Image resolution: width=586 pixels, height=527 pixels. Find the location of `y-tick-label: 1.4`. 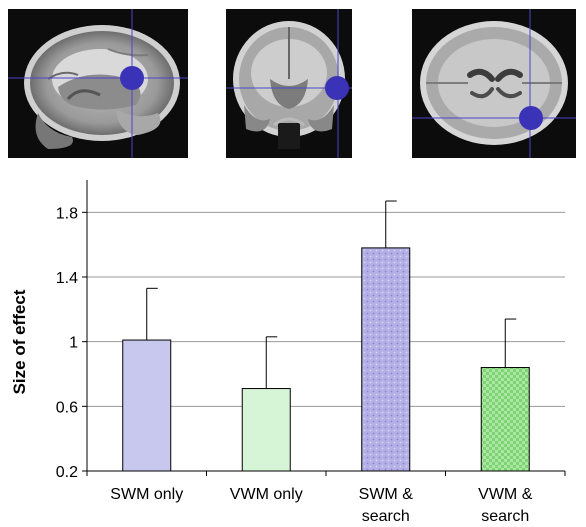

y-tick-label: 1.4 is located at coordinates (67, 278).